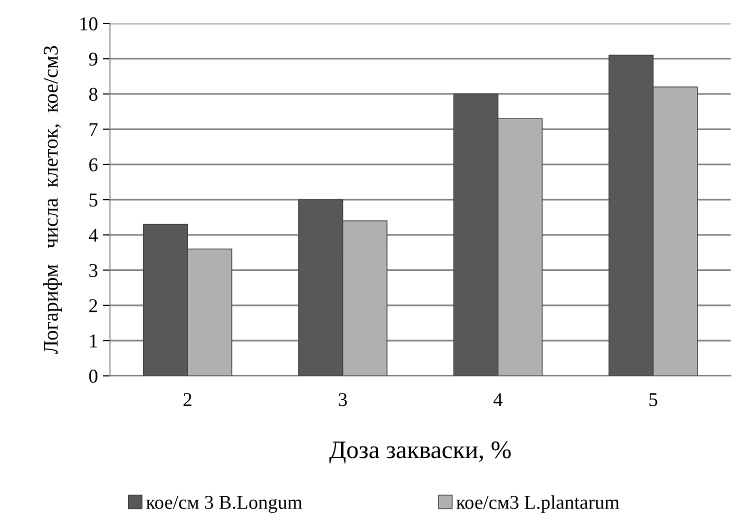 The width and height of the screenshot is (748, 522). I want to click on y-axis-title: Логарифм числа клеток, кое/см3, so click(52, 200).